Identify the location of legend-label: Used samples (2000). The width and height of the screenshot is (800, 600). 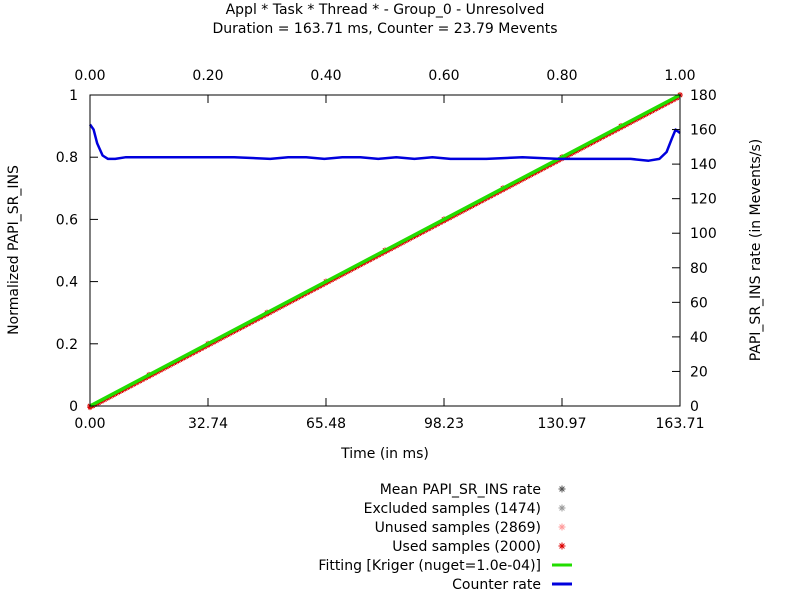
(466, 547).